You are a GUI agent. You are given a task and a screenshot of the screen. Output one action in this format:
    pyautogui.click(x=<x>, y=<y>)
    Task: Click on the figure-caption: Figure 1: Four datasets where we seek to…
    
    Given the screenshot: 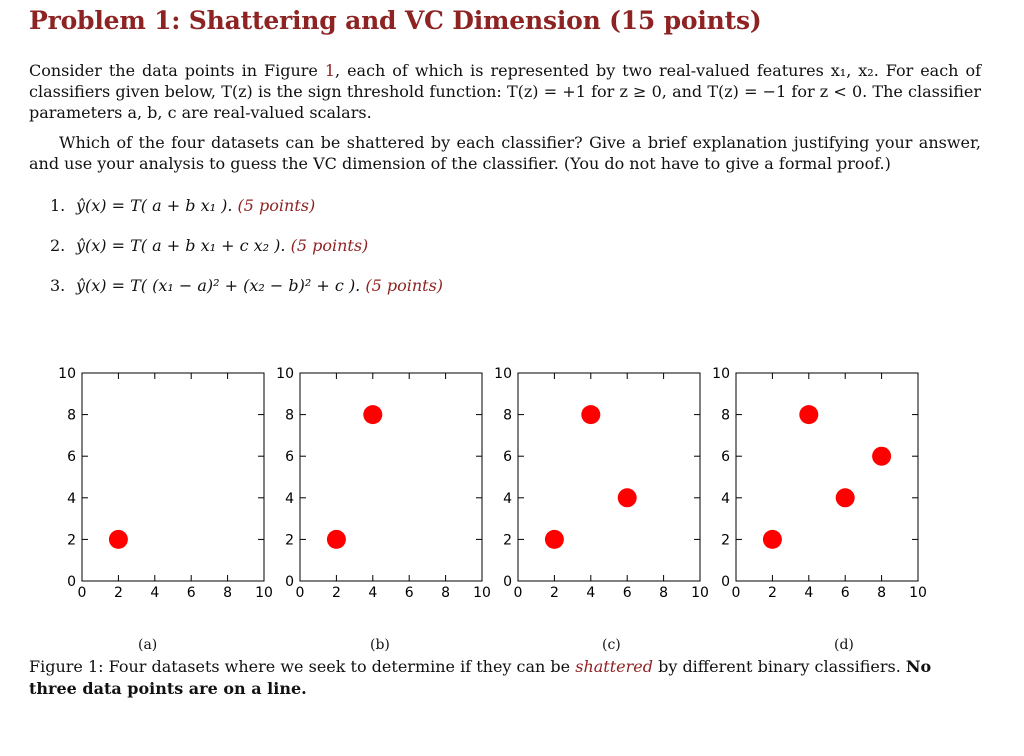 What is the action you would take?
    pyautogui.click(x=505, y=678)
    